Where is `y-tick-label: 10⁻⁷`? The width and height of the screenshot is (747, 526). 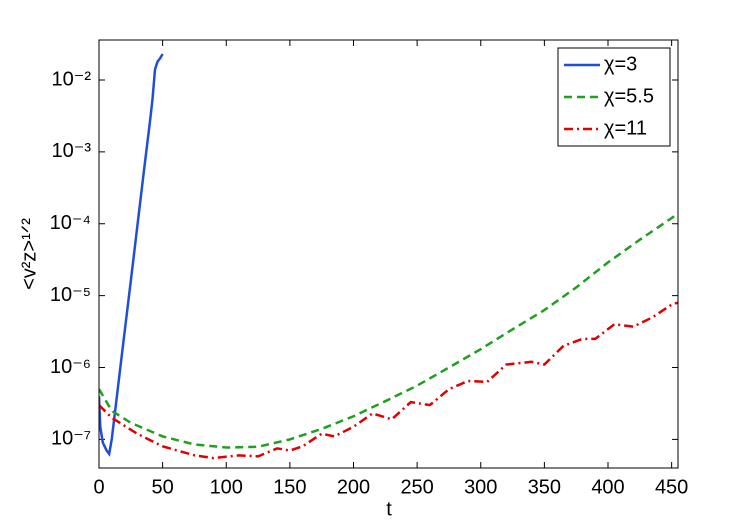
y-tick-label: 10⁻⁷ is located at coordinates (71, 439).